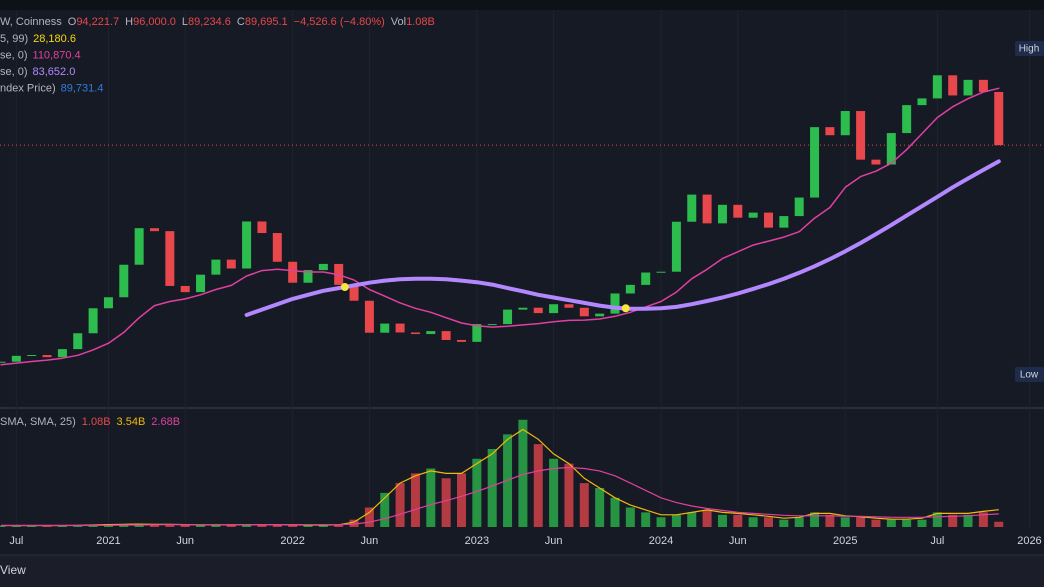  I want to click on x-tick-label: 2022, so click(292, 541).